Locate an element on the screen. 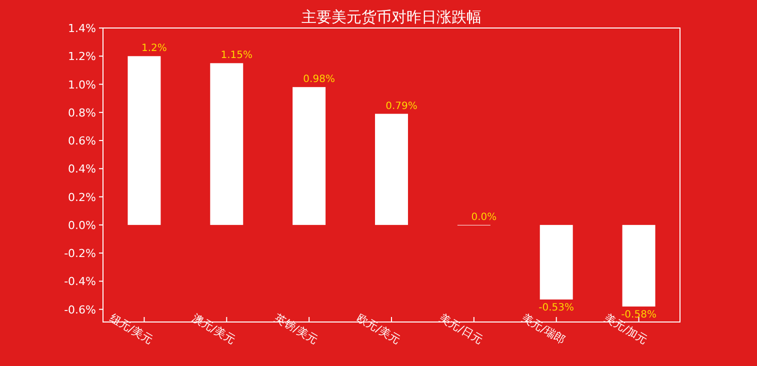 Image resolution: width=757 pixels, height=366 pixels. chart-title: 主要美元货币对昨日涨跌幅 is located at coordinates (392, 17).